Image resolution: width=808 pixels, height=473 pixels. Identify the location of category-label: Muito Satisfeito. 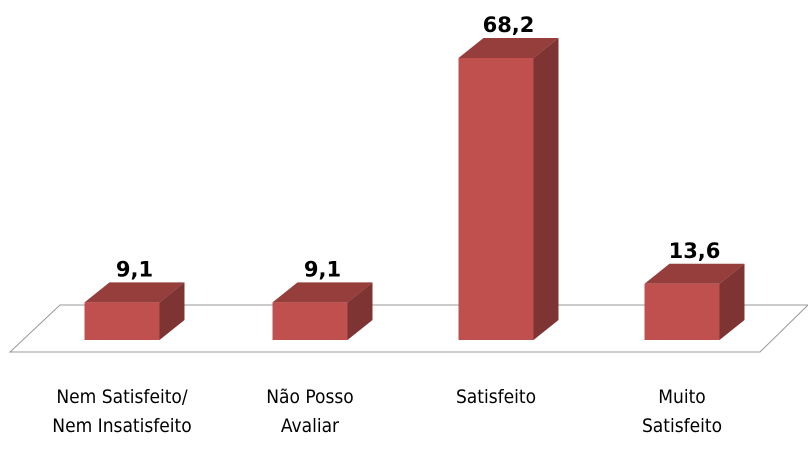
(682, 411).